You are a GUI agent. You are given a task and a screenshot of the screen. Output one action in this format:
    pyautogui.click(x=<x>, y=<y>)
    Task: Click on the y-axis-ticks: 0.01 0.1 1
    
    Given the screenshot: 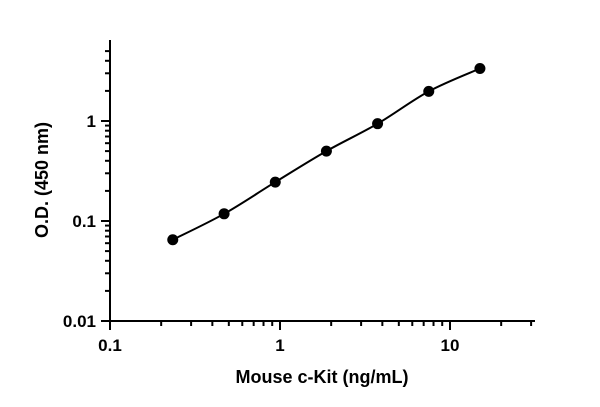 What is the action you would take?
    pyautogui.click(x=86, y=190)
    